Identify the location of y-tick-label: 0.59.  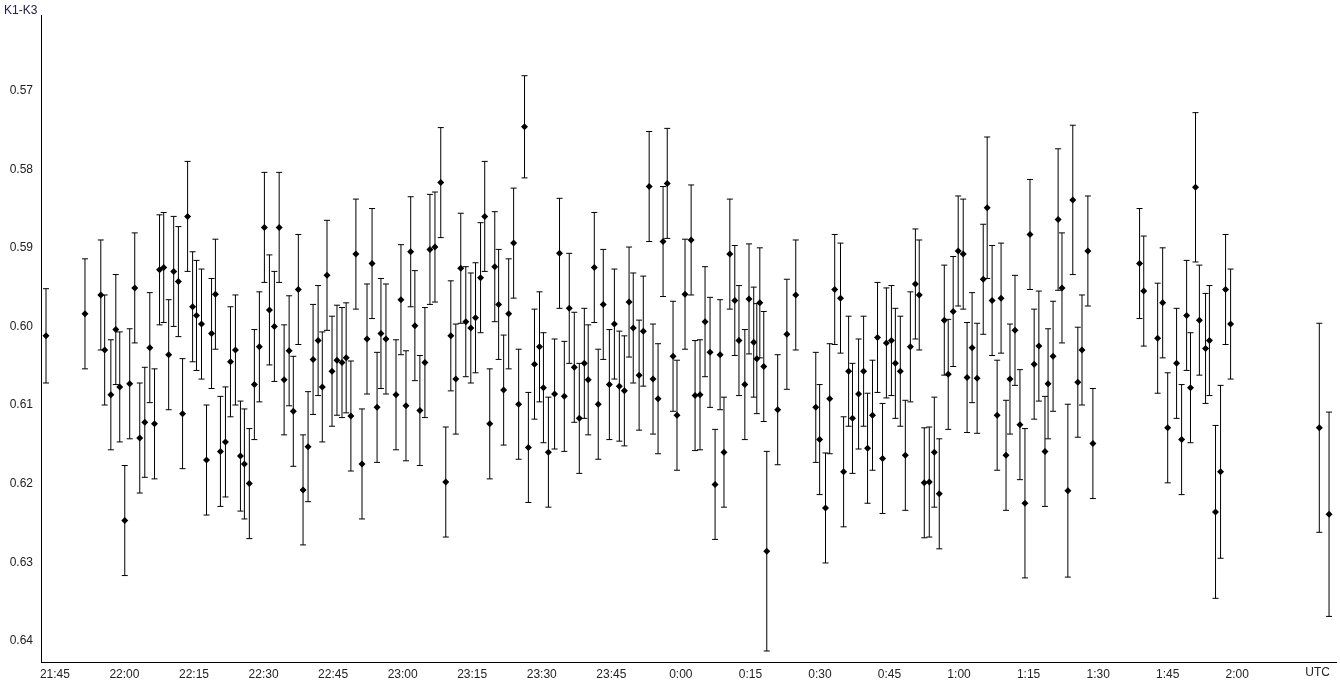
(21, 247).